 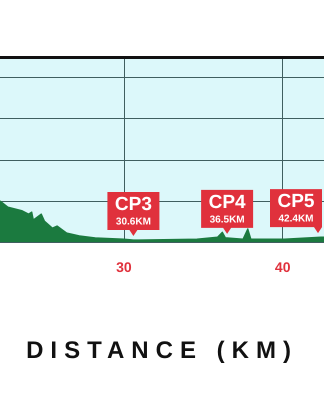 I want to click on annotation: CP4 36.5KM, so click(x=227, y=209).